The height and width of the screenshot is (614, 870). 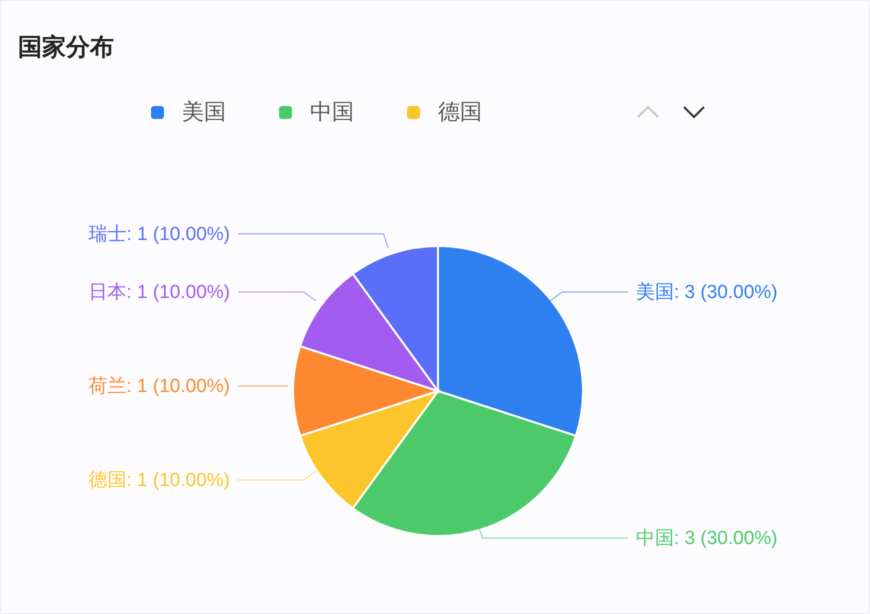 What do you see at coordinates (655, 538) in the screenshot?
I see `slice-label: 中国` at bounding box center [655, 538].